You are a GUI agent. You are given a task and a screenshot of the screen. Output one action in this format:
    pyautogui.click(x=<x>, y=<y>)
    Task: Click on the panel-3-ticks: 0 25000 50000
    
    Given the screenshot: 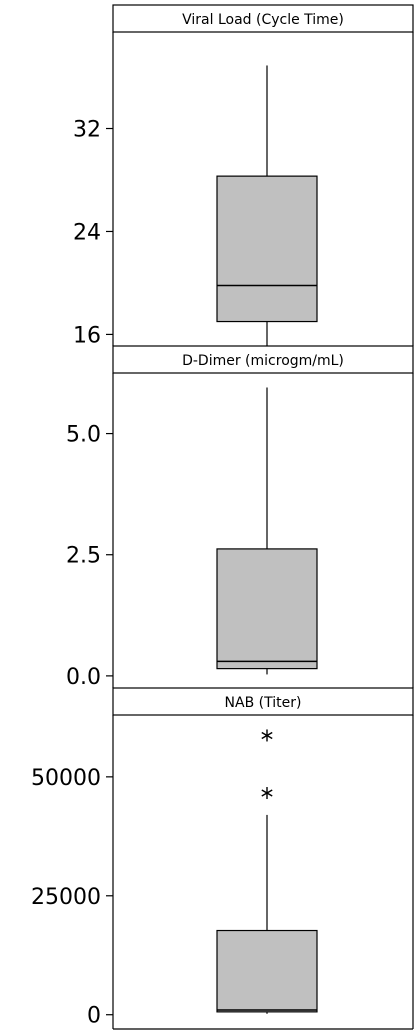 What is the action you would take?
    pyautogui.click(x=72, y=897)
    